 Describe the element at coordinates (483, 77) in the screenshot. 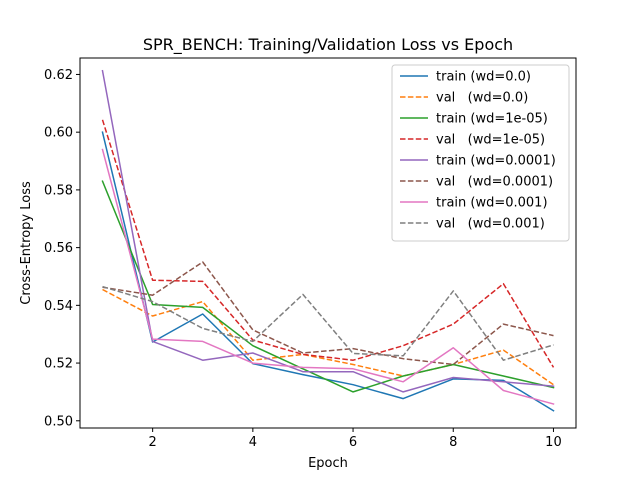

I see `legend-entry: train (wd=0.0)` at that location.